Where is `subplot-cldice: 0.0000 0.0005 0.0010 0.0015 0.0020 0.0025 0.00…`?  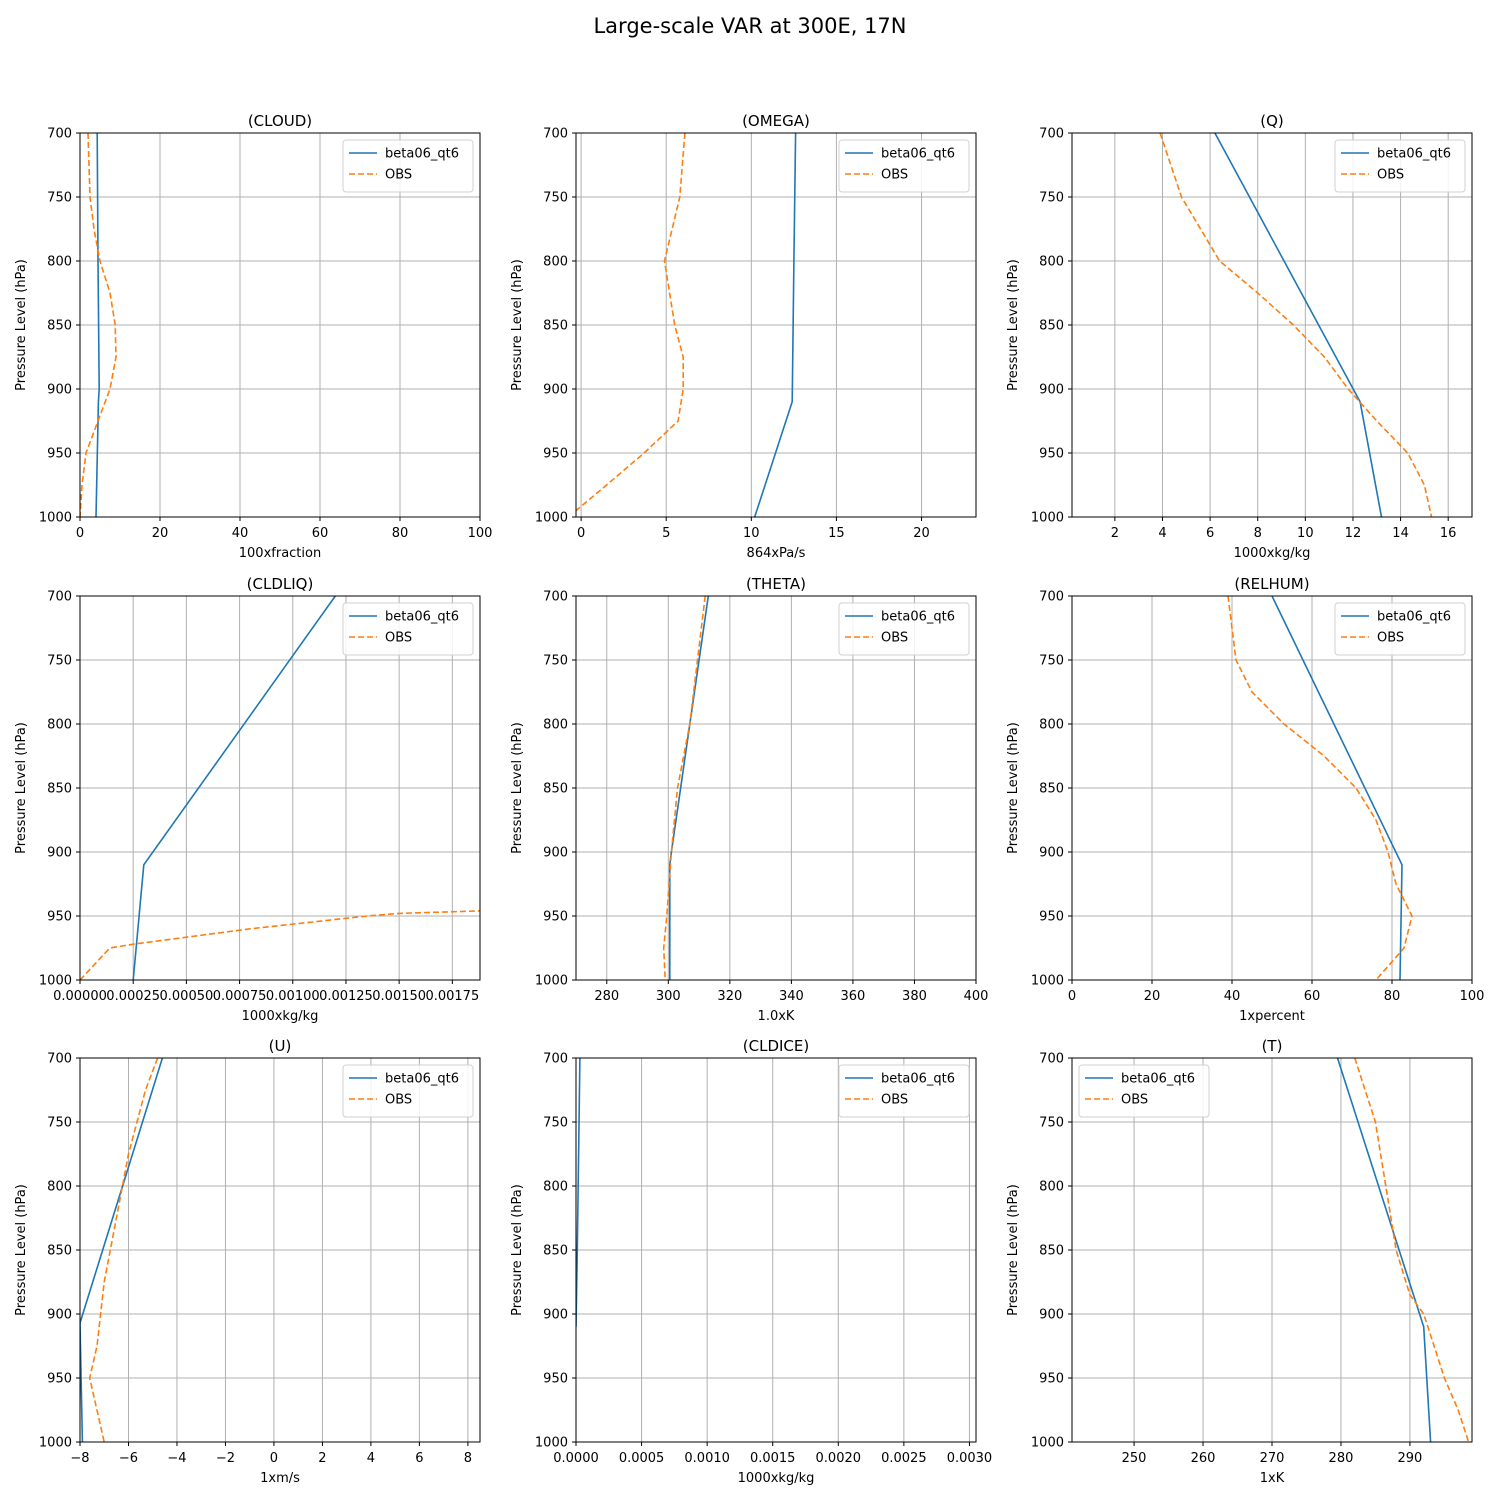
subplot-cldice: 0.0000 0.0005 0.0010 0.0015 0.0020 0.0025 0.00… is located at coordinates (751, 1261).